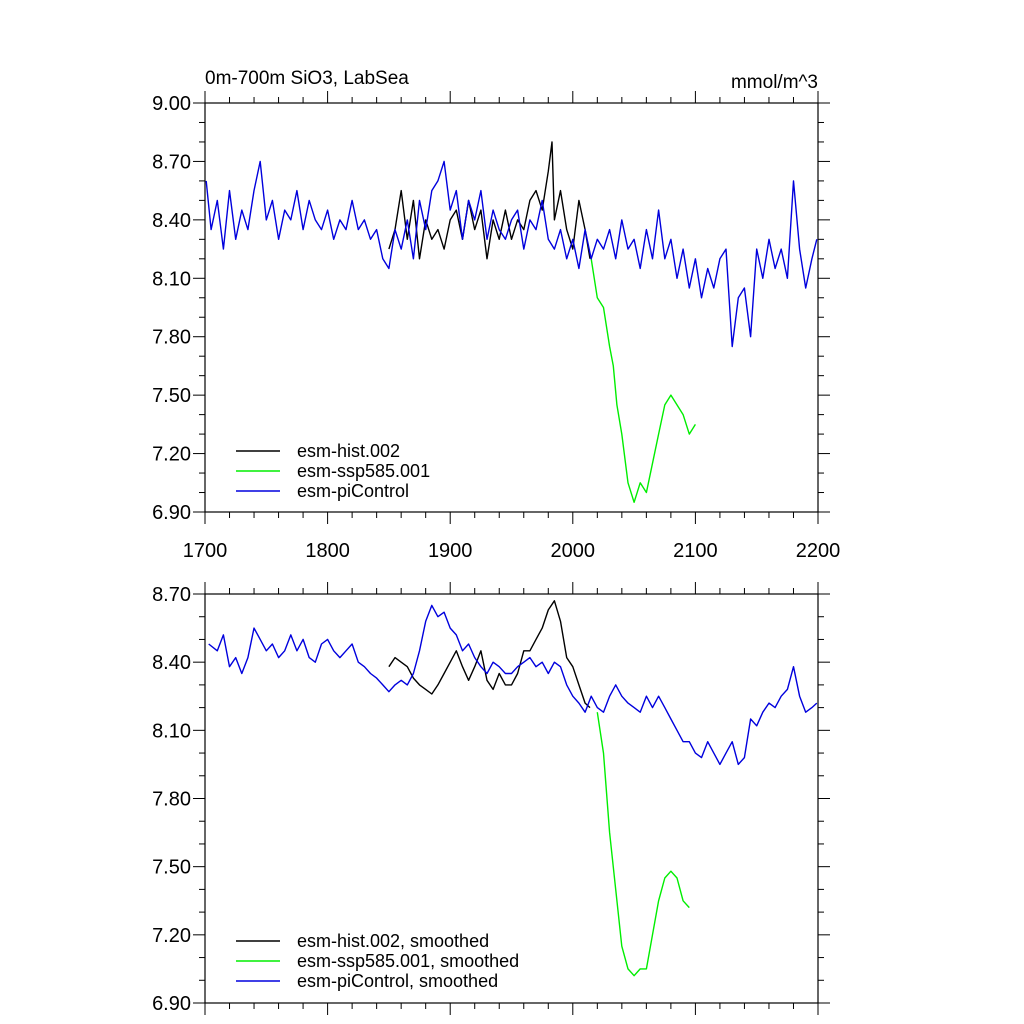 Image resolution: width=1024 pixels, height=1024 pixels. Describe the element at coordinates (573, 551) in the screenshot. I see `x-tick-label: 2000` at that location.